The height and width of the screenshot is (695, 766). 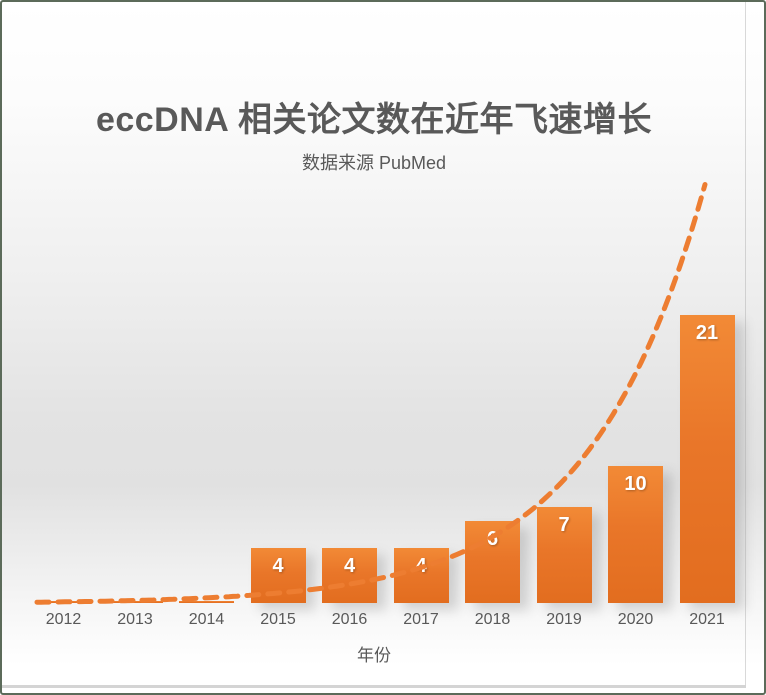 I want to click on x-tick-2019: 2019, so click(x=564, y=619).